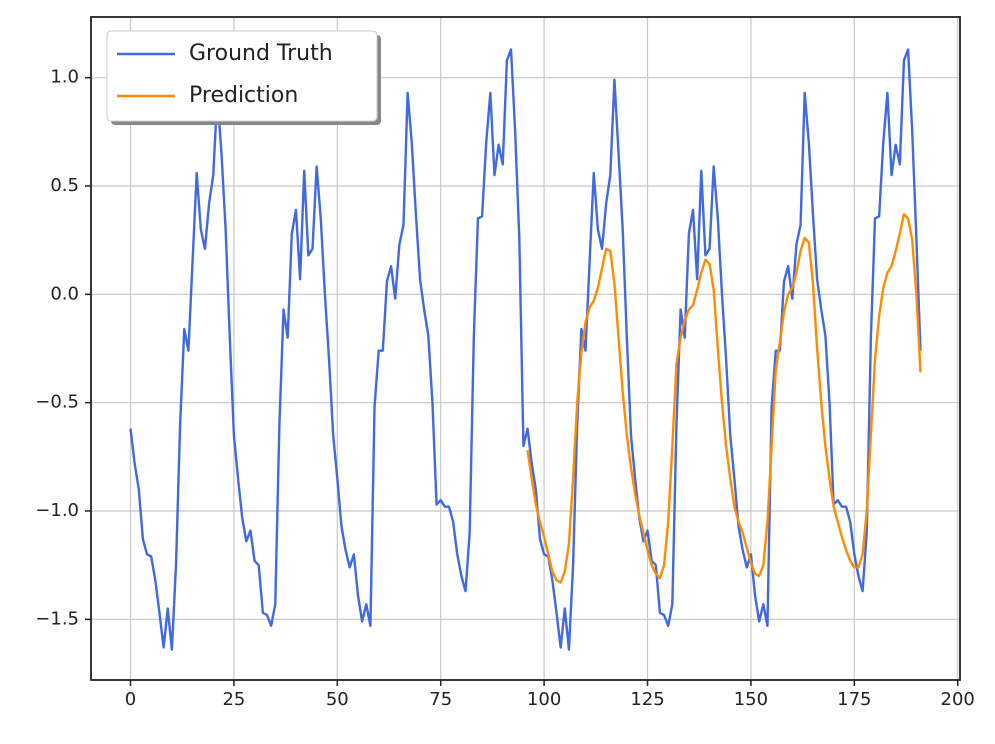 This screenshot has width=995, height=744. I want to click on legend: Ground Truth Prediction, so click(243, 77).